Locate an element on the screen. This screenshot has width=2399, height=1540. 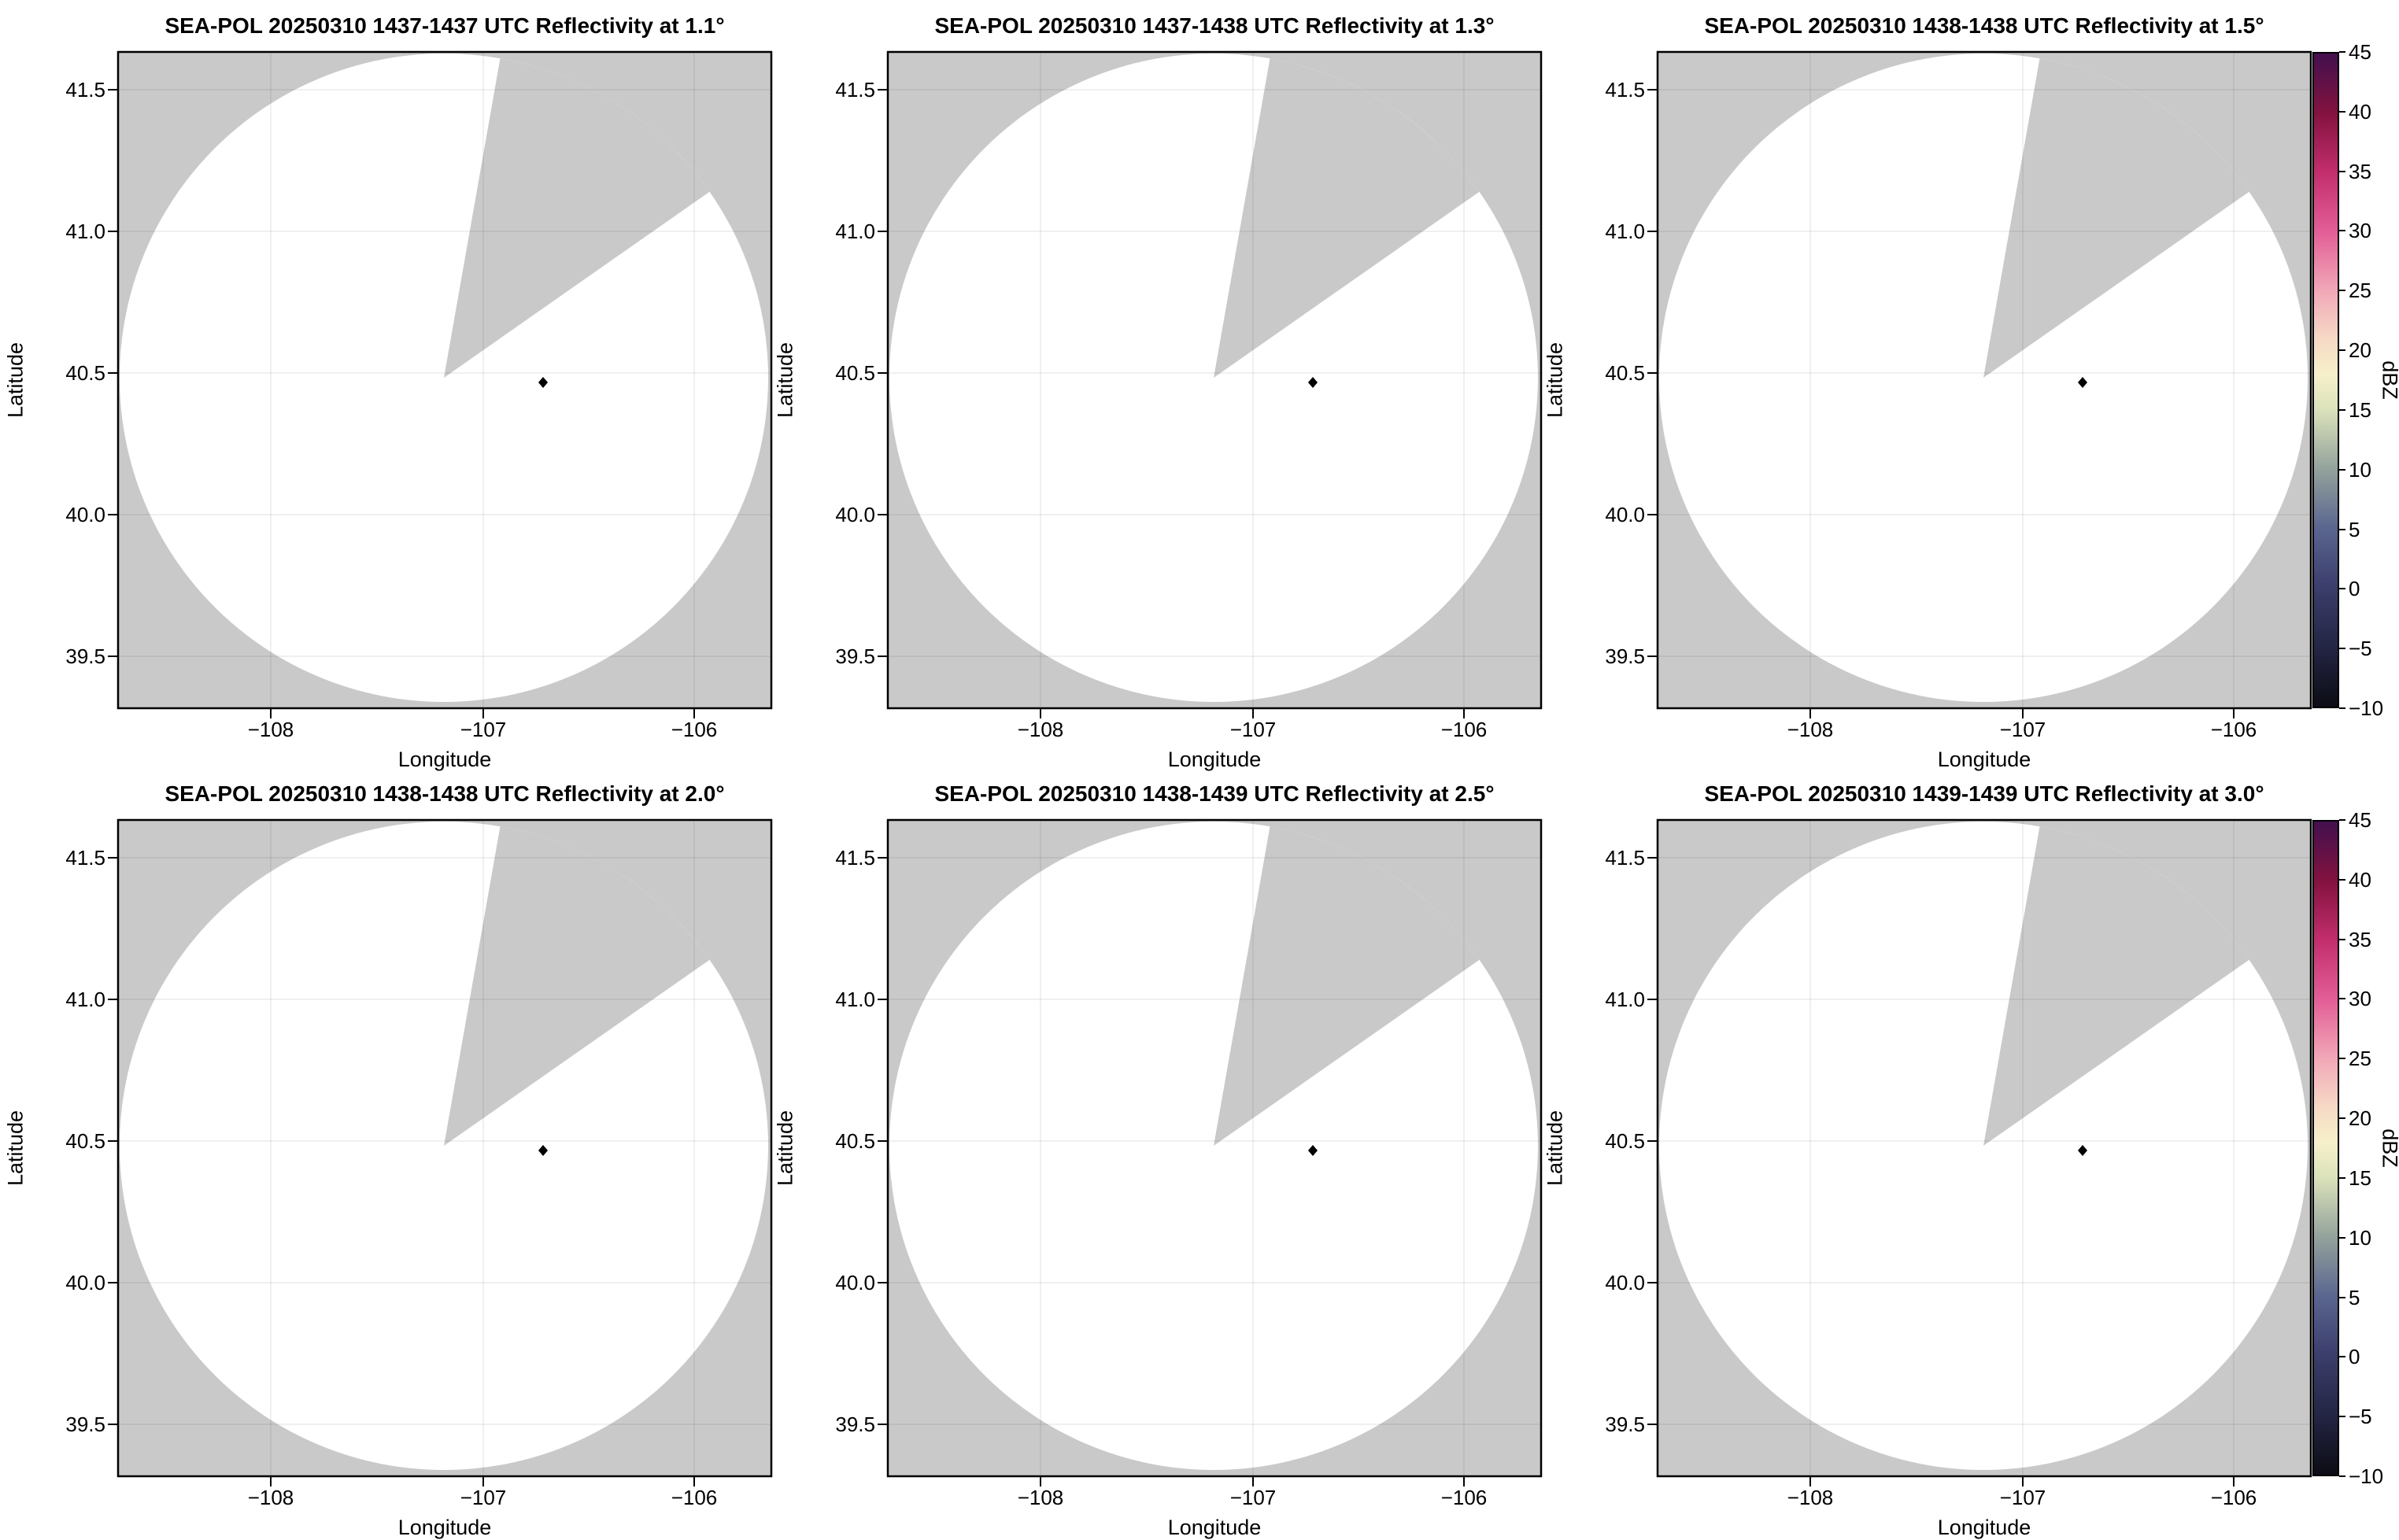
colorbar-tick: 15 is located at coordinates (2372, 1178).